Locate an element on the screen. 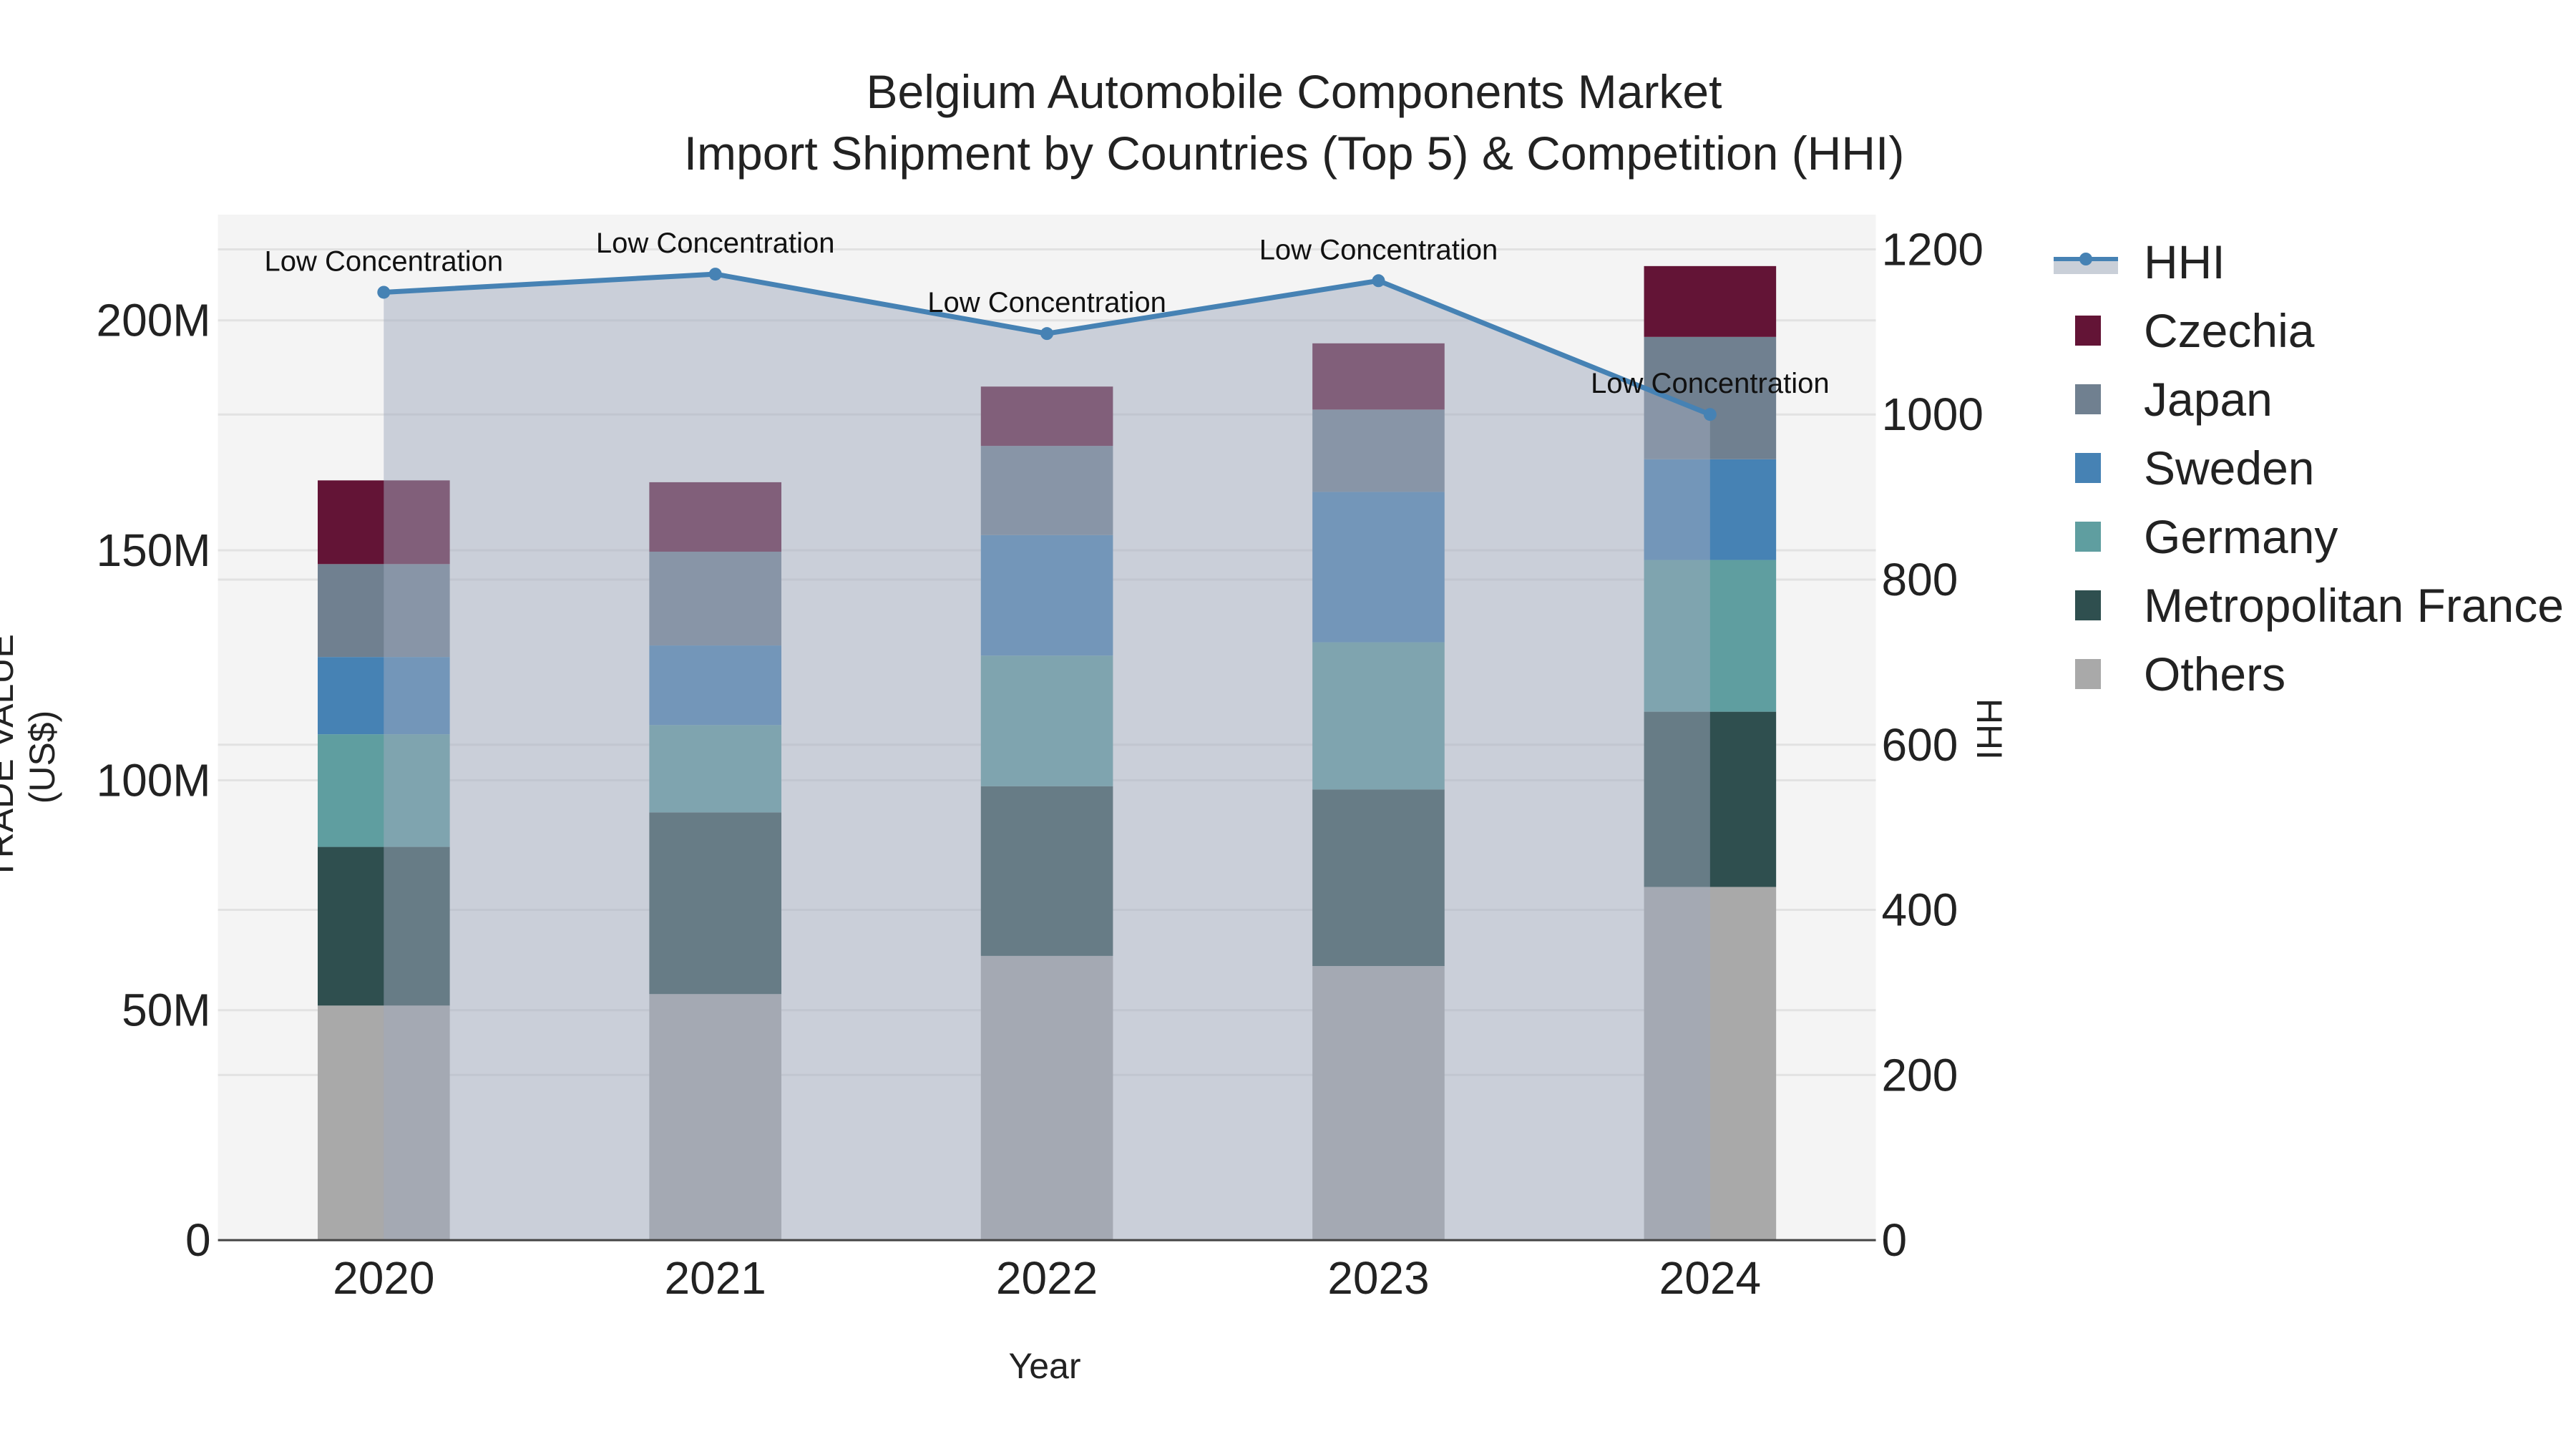 The height and width of the screenshot is (1449, 2576). legend-item-czechia: Czechia is located at coordinates (2309, 330).